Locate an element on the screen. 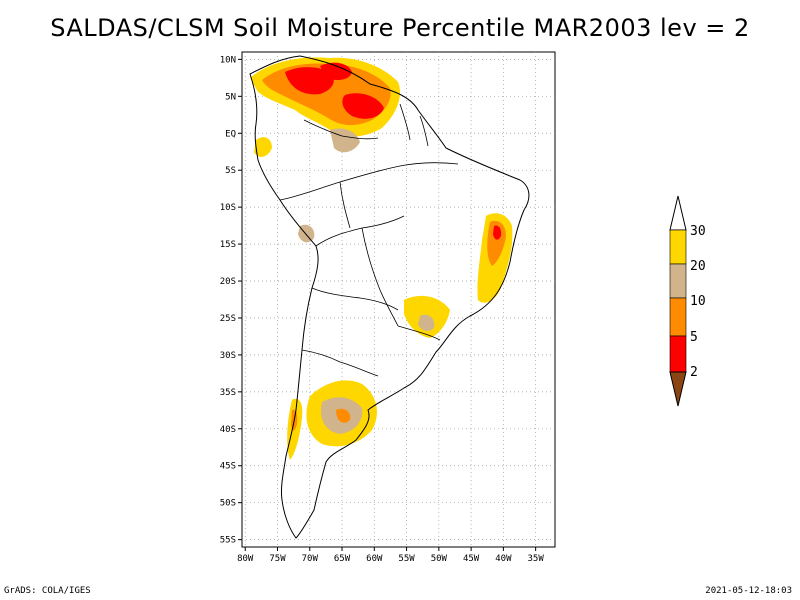 This screenshot has width=800, height=600. legend-label-20: 20 is located at coordinates (698, 266).